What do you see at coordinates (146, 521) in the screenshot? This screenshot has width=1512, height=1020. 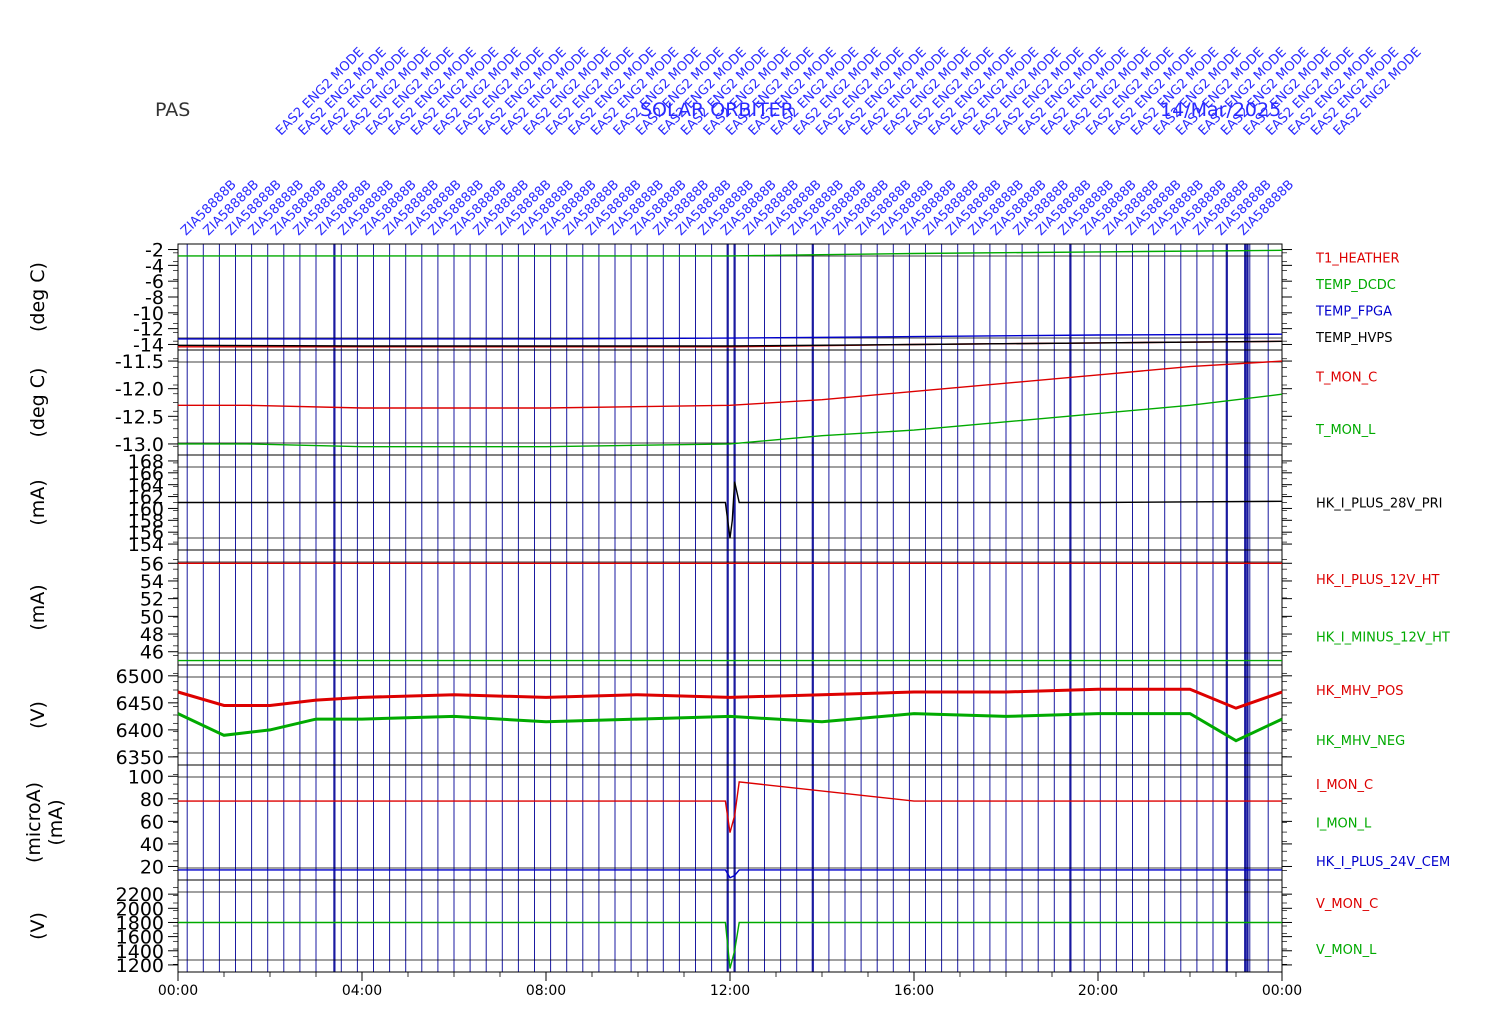 I see `y-tick-label: 158` at bounding box center [146, 521].